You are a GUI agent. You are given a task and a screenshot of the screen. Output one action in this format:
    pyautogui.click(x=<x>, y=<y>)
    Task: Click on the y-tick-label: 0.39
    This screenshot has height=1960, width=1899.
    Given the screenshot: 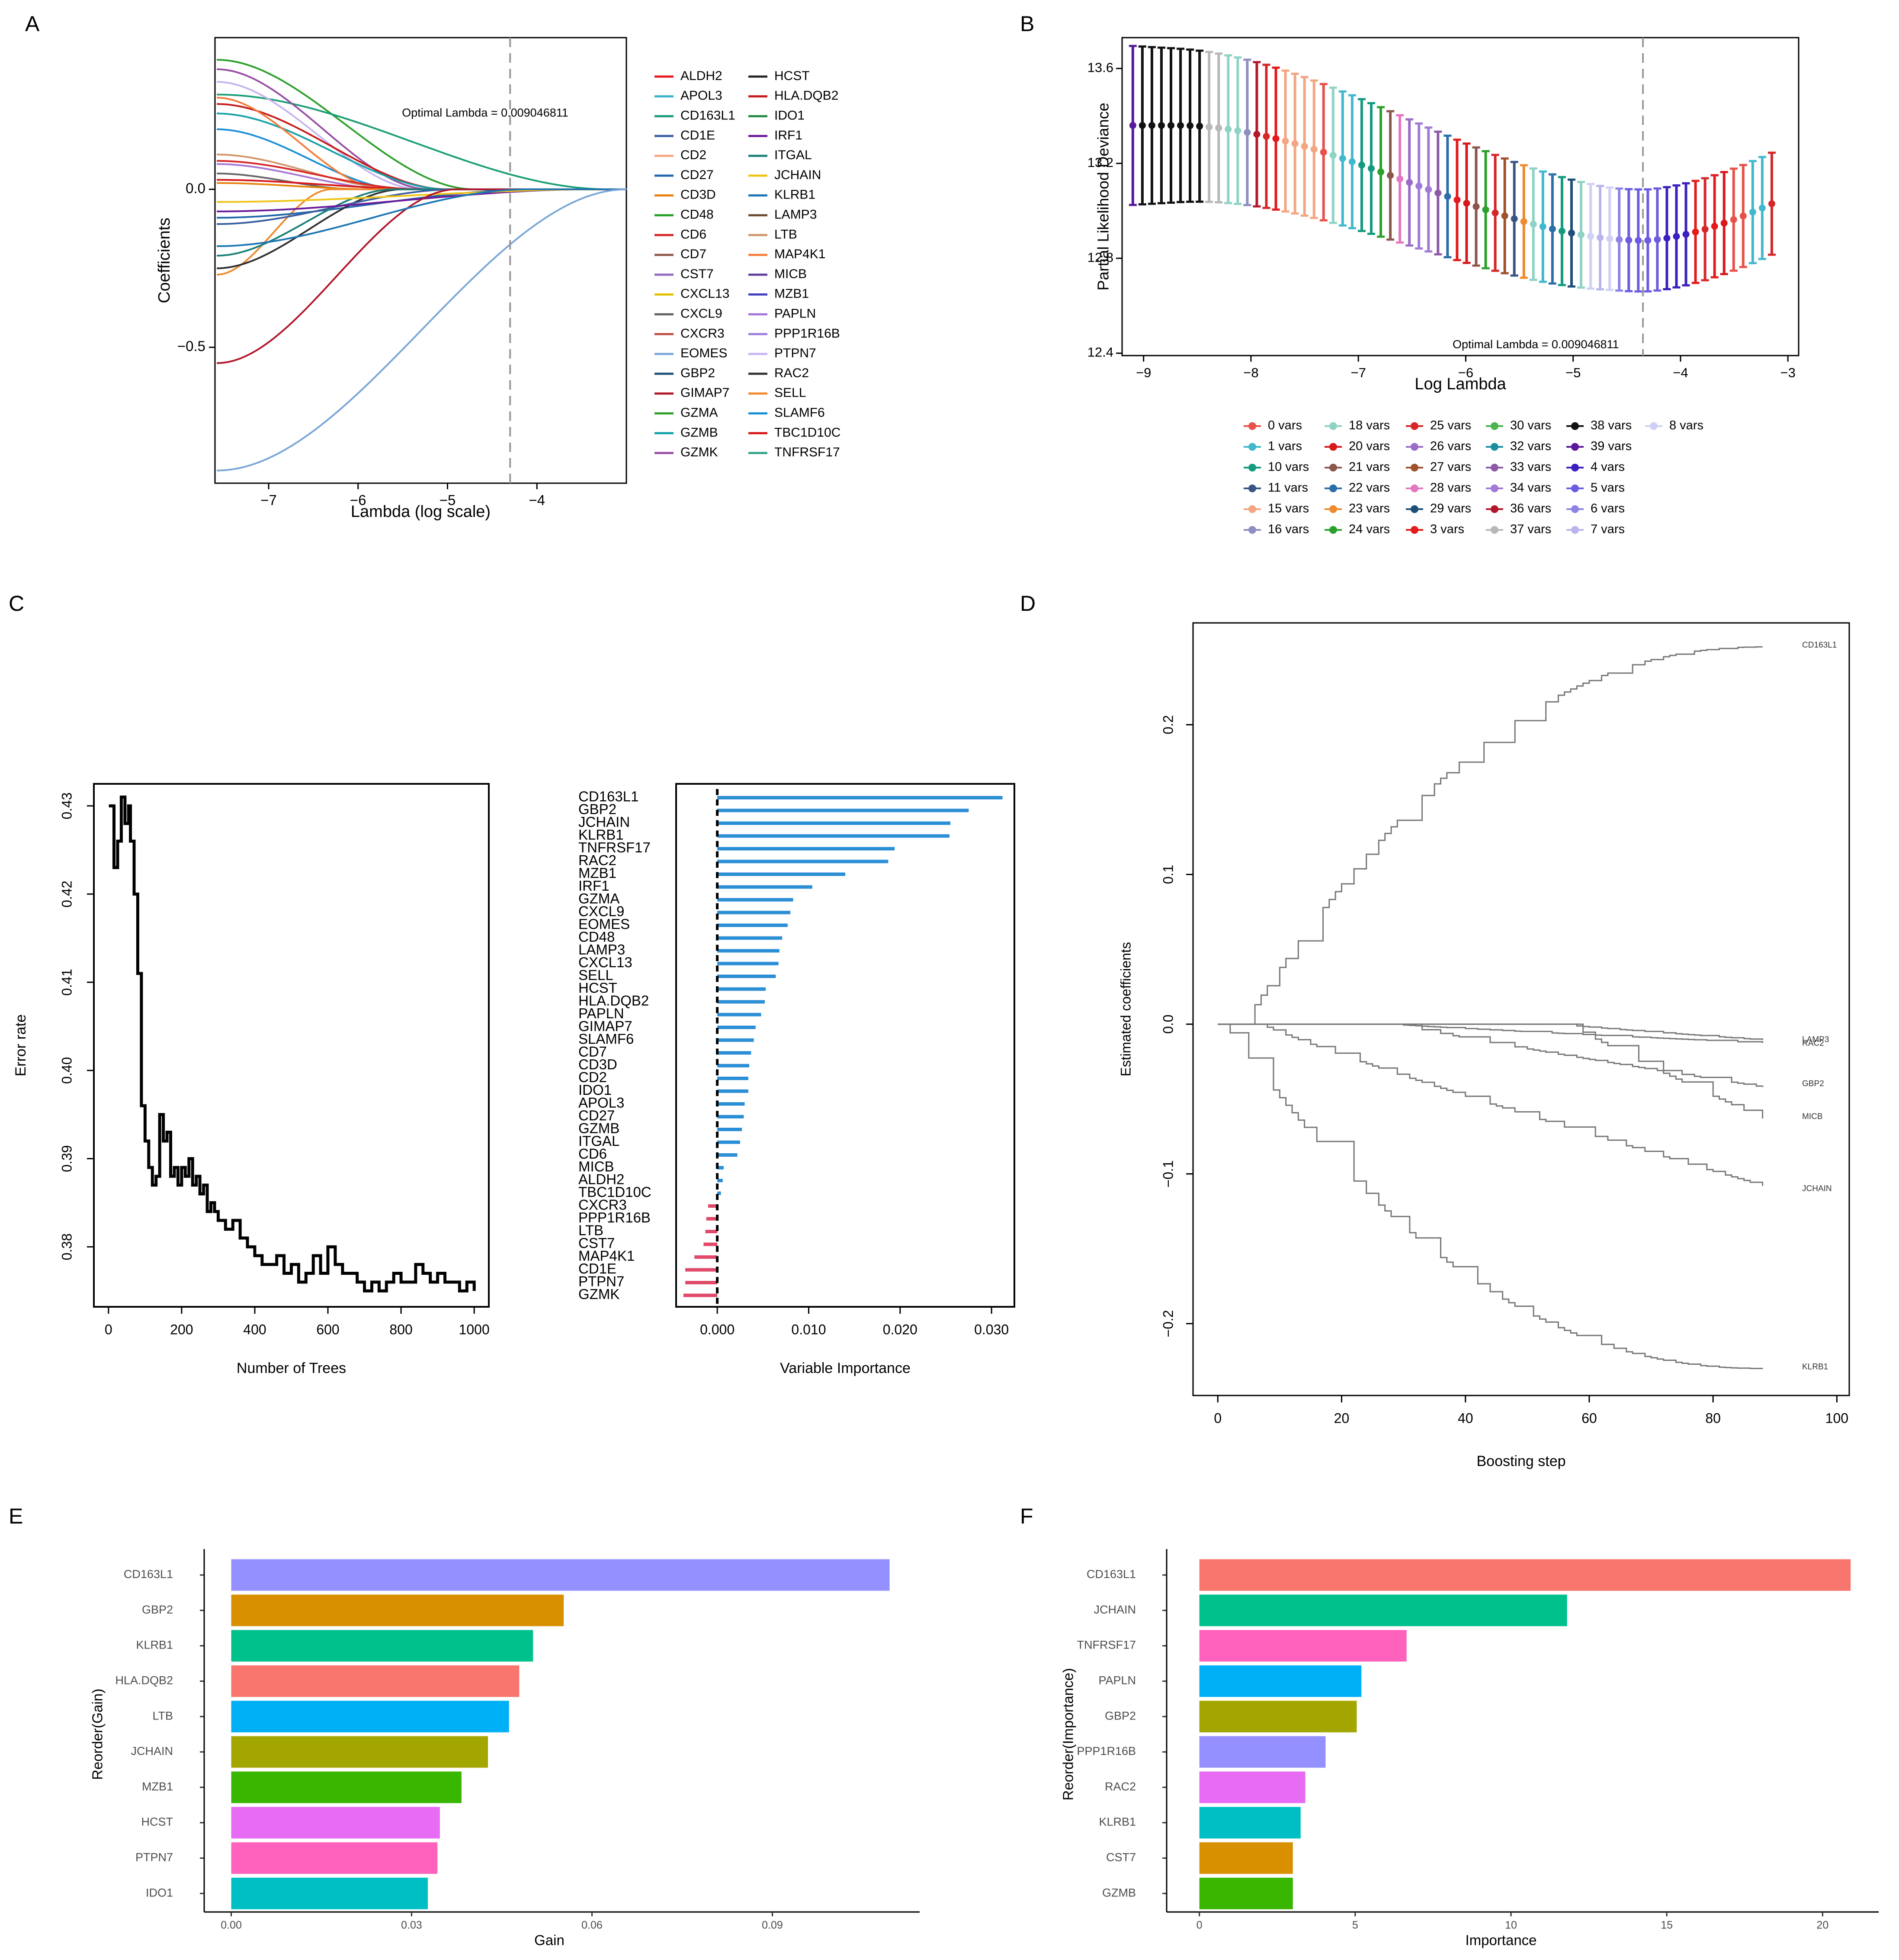 What is the action you would take?
    pyautogui.click(x=66, y=1158)
    